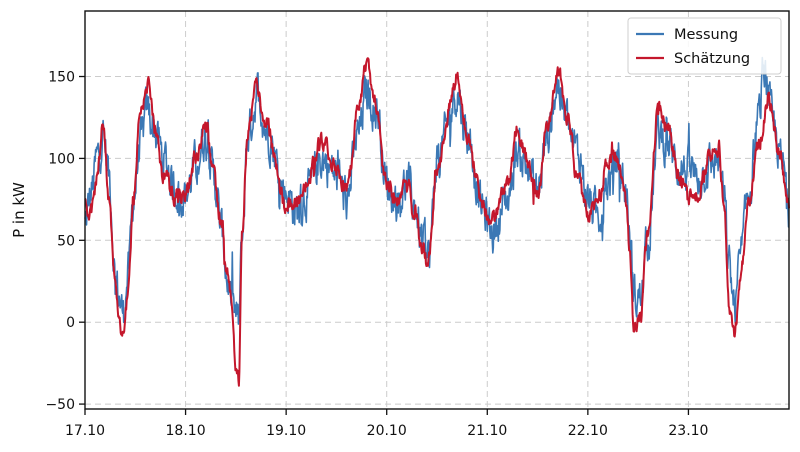 The width and height of the screenshot is (800, 452). What do you see at coordinates (487, 431) in the screenshot?
I see `x-tick-label: 21.10` at bounding box center [487, 431].